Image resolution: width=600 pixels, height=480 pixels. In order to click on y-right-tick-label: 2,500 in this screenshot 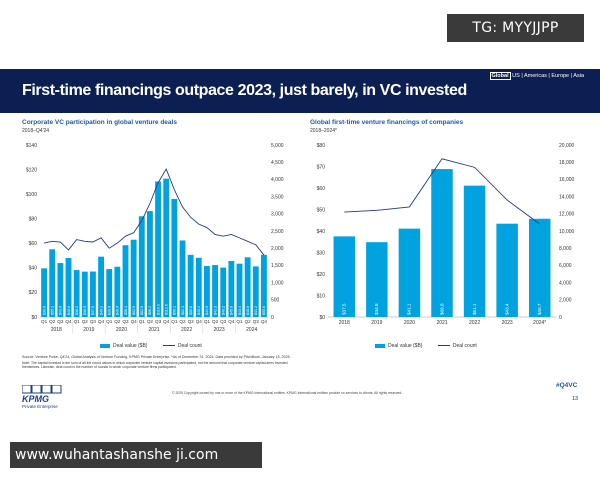, I will do `click(277, 232)`.